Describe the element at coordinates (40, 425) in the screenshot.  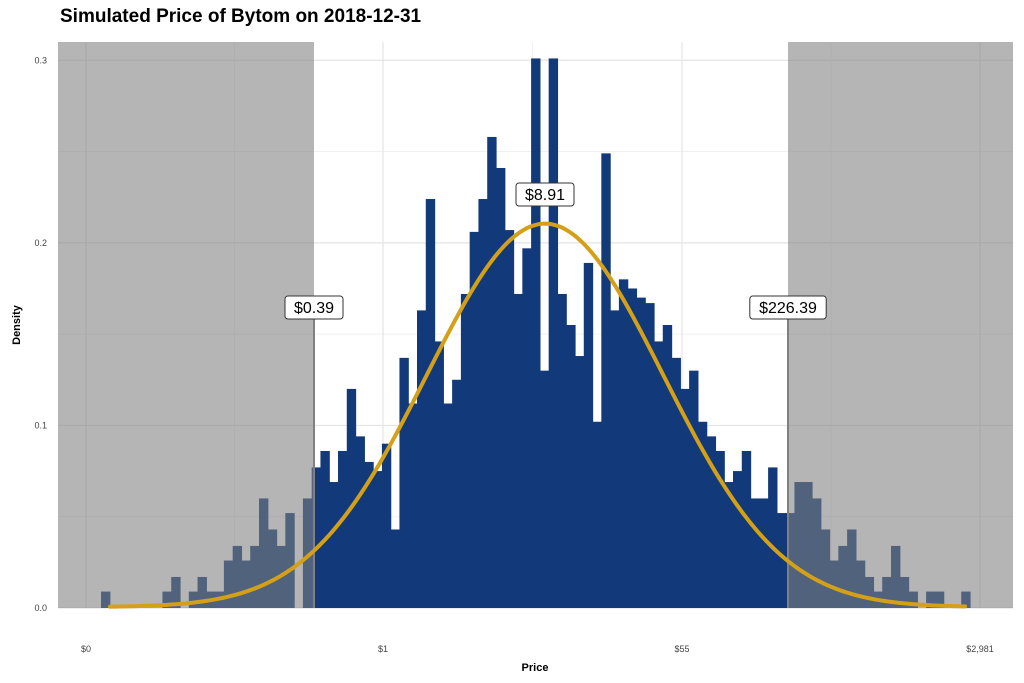
I see `y-tick-label: 0.1` at that location.